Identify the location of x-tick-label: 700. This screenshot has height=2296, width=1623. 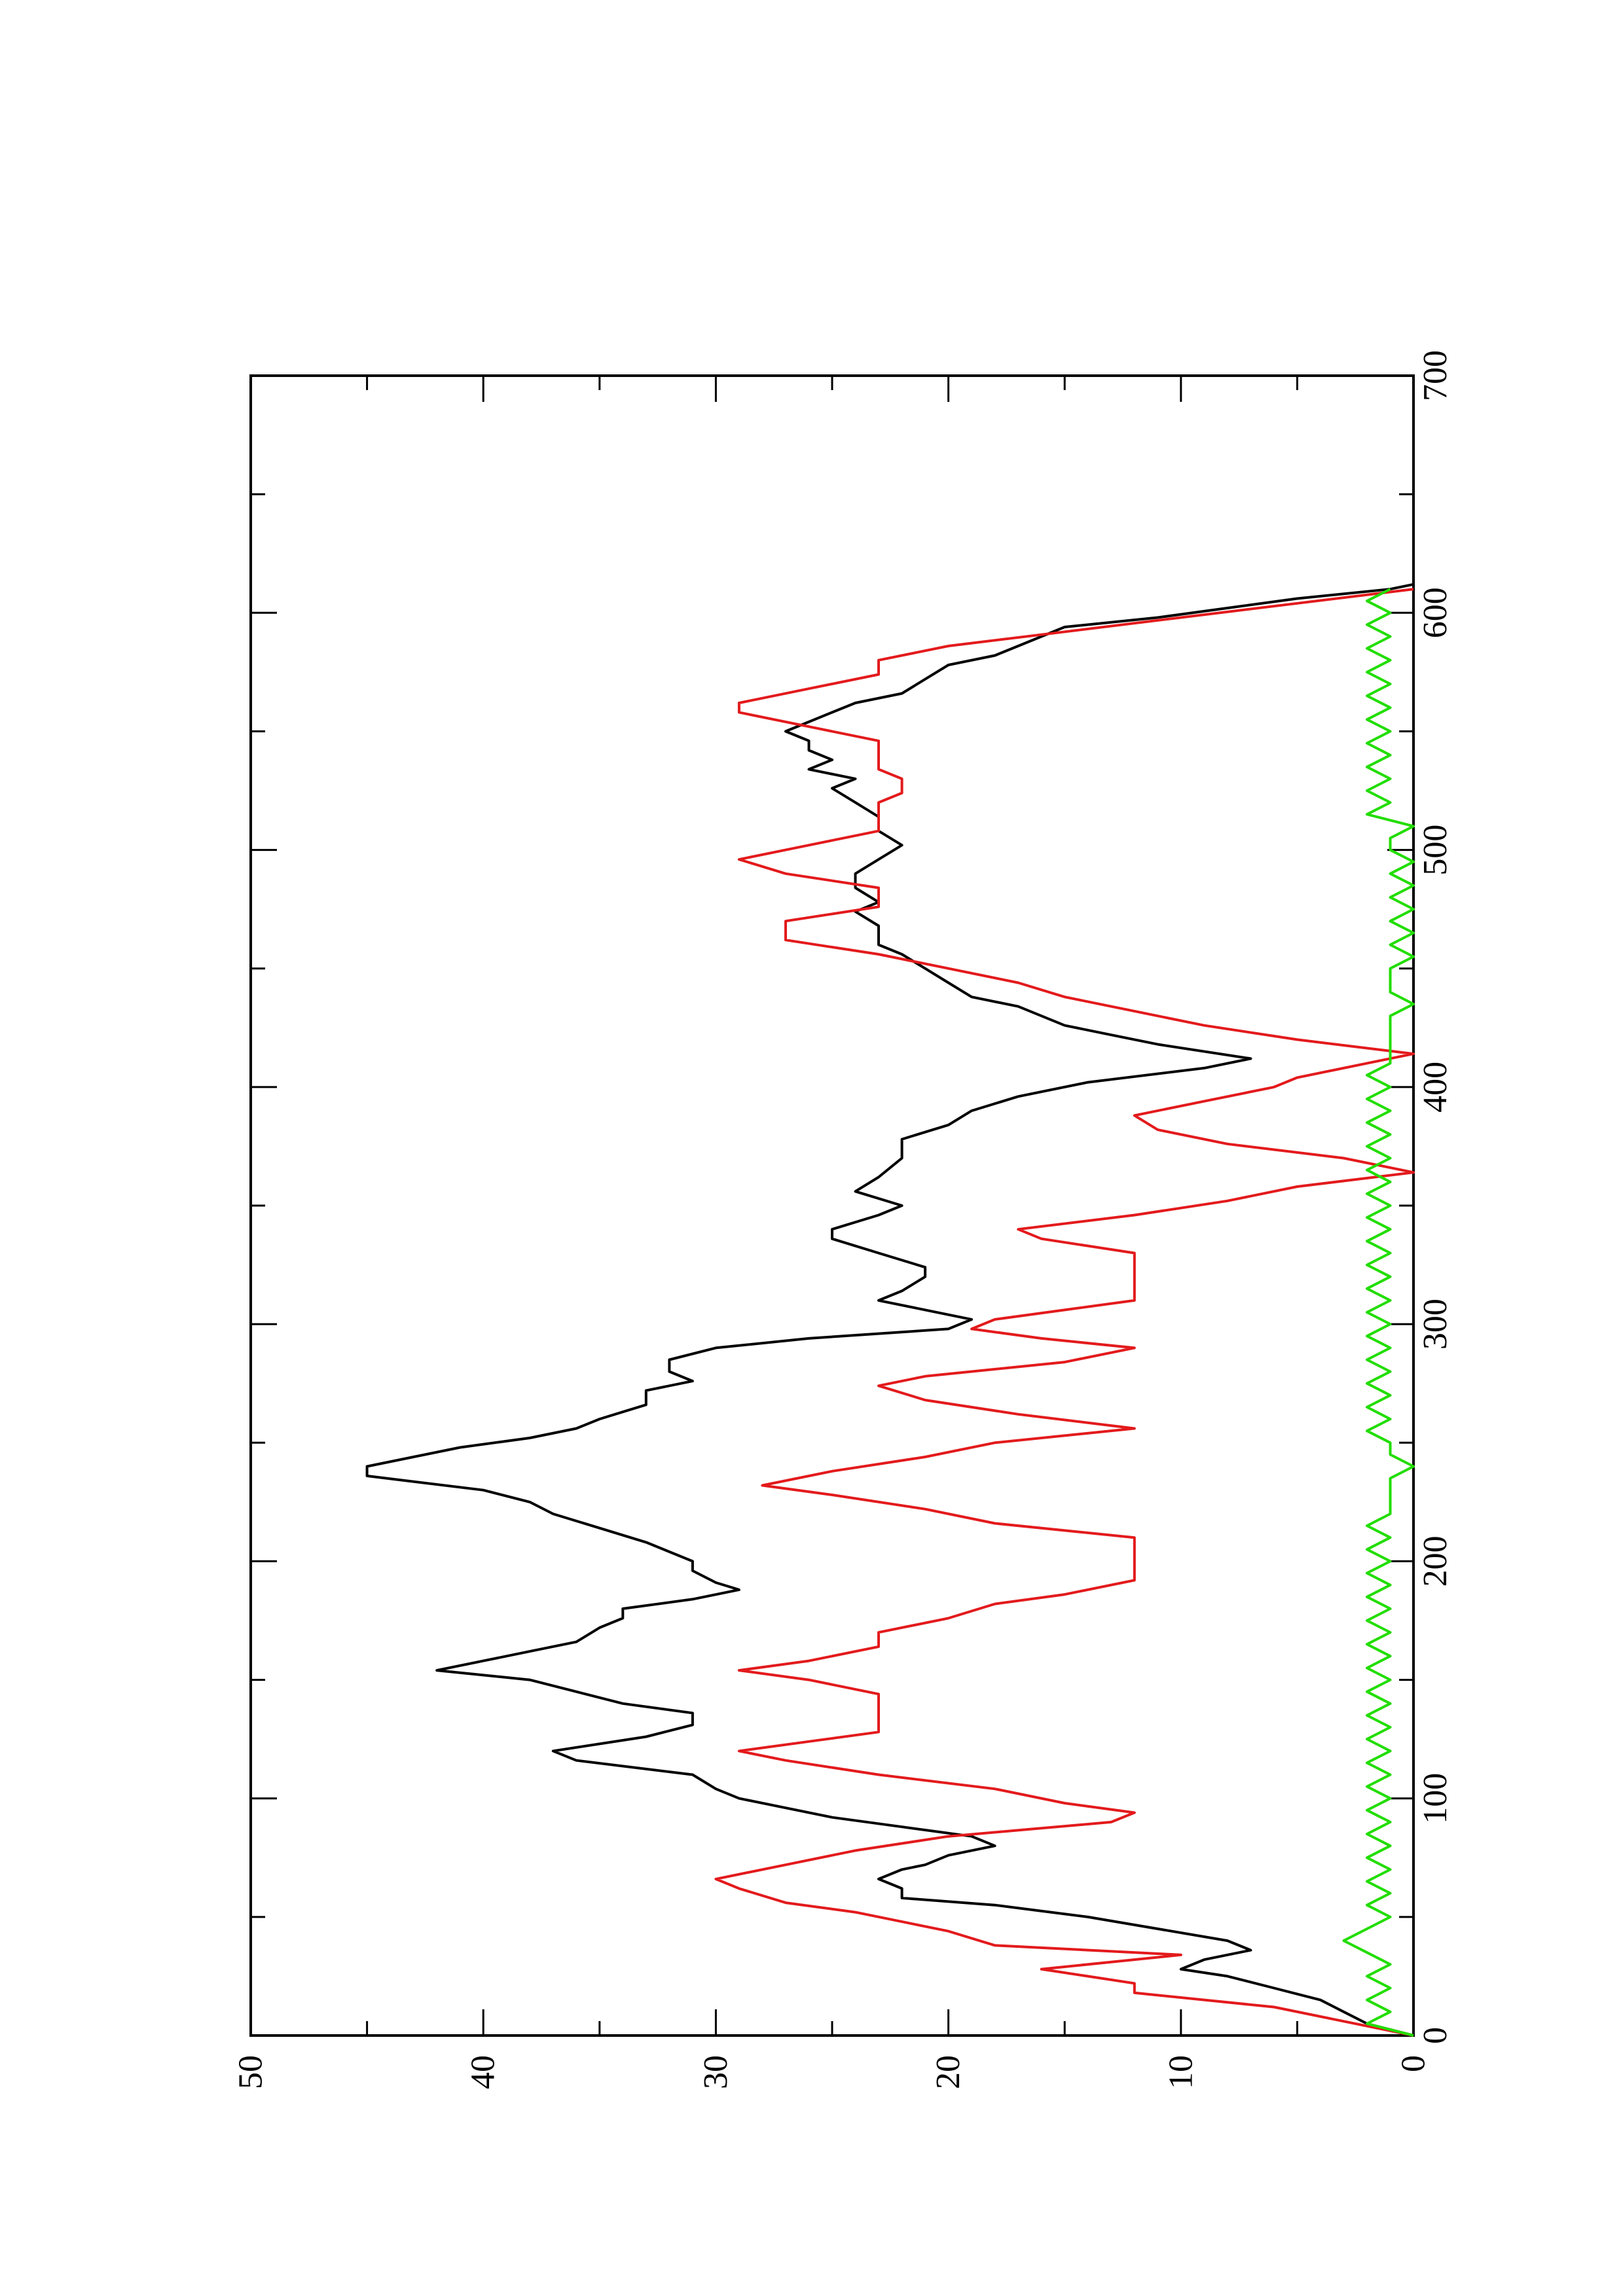
(1435, 376).